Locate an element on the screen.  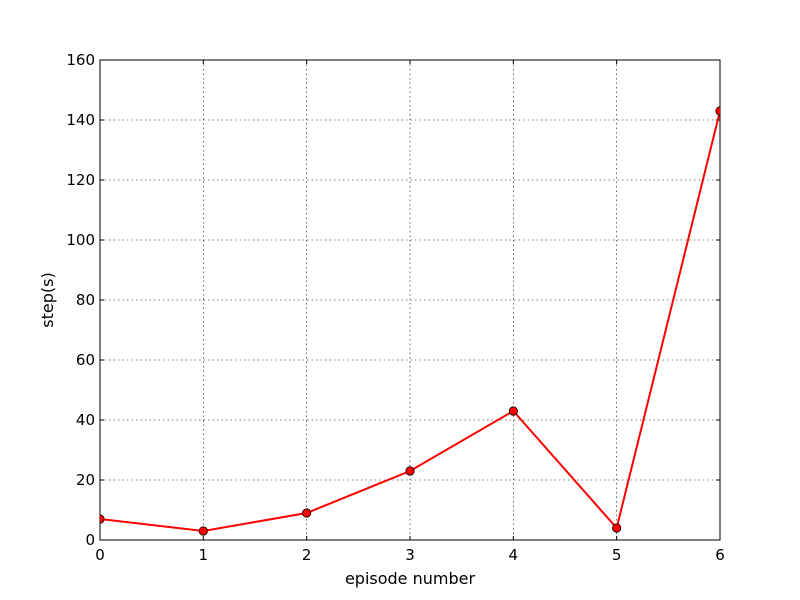
y-tick-label: 20 is located at coordinates (85, 480).